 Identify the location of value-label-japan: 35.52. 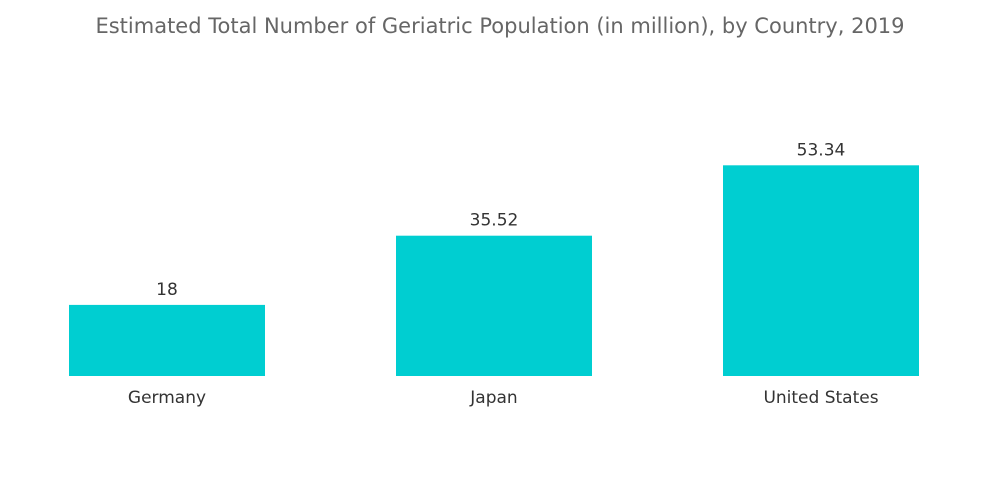
(494, 221).